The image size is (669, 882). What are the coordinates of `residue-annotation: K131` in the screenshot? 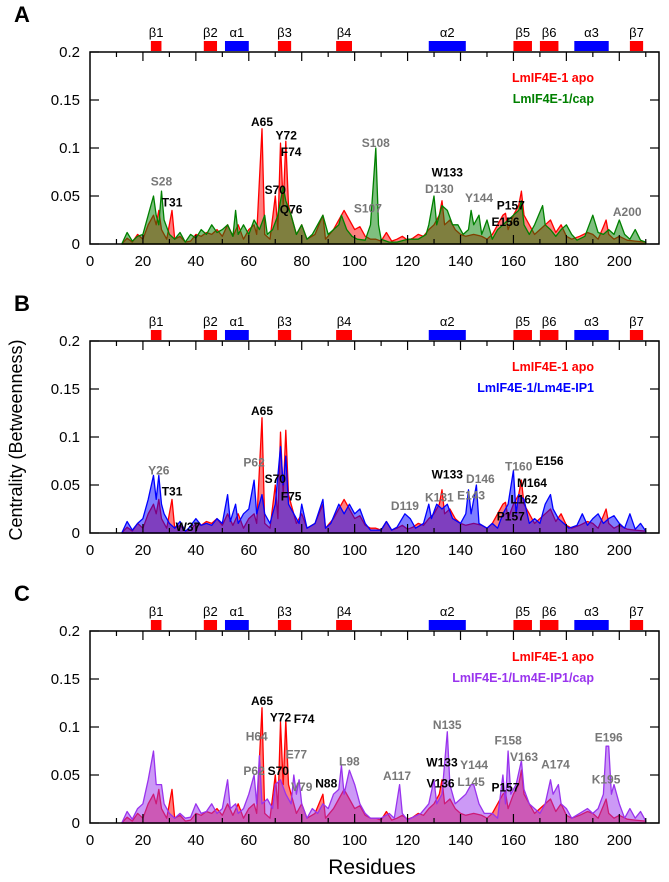 It's located at (439, 497).